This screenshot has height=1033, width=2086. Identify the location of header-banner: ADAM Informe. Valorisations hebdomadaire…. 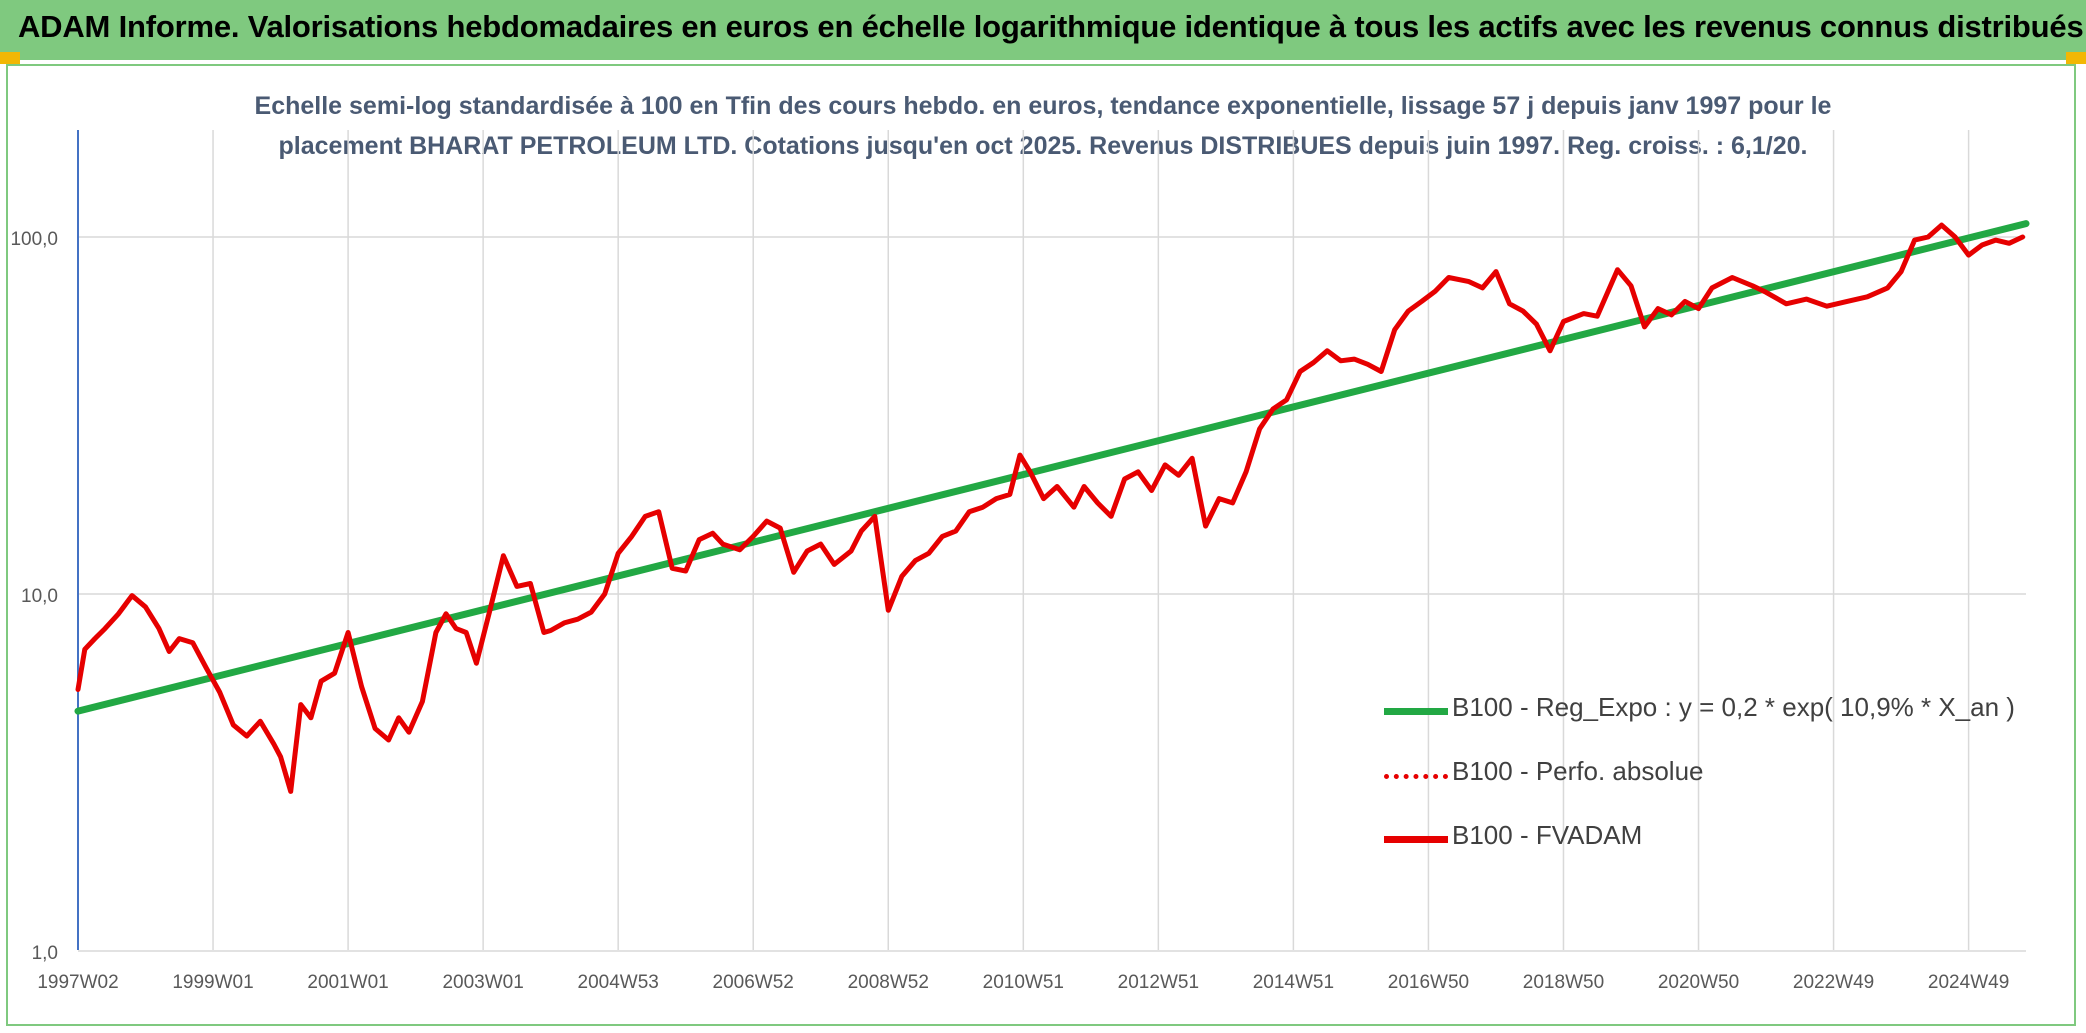
(1043, 30).